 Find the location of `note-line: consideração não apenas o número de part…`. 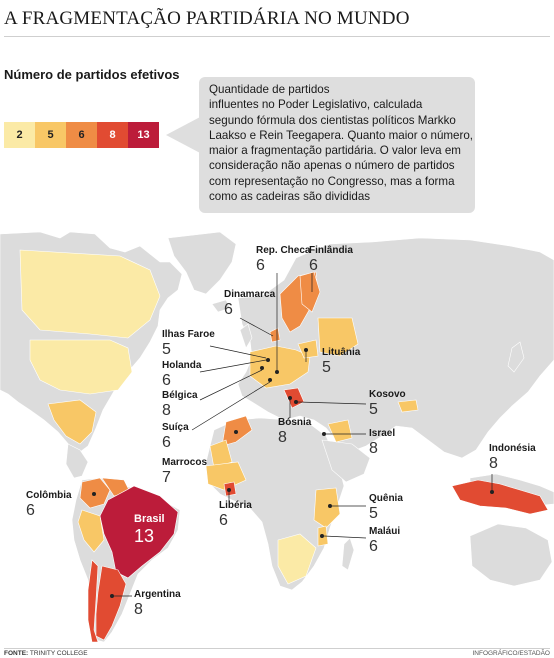

note-line: consideração não apenas o número de part… is located at coordinates (332, 166).